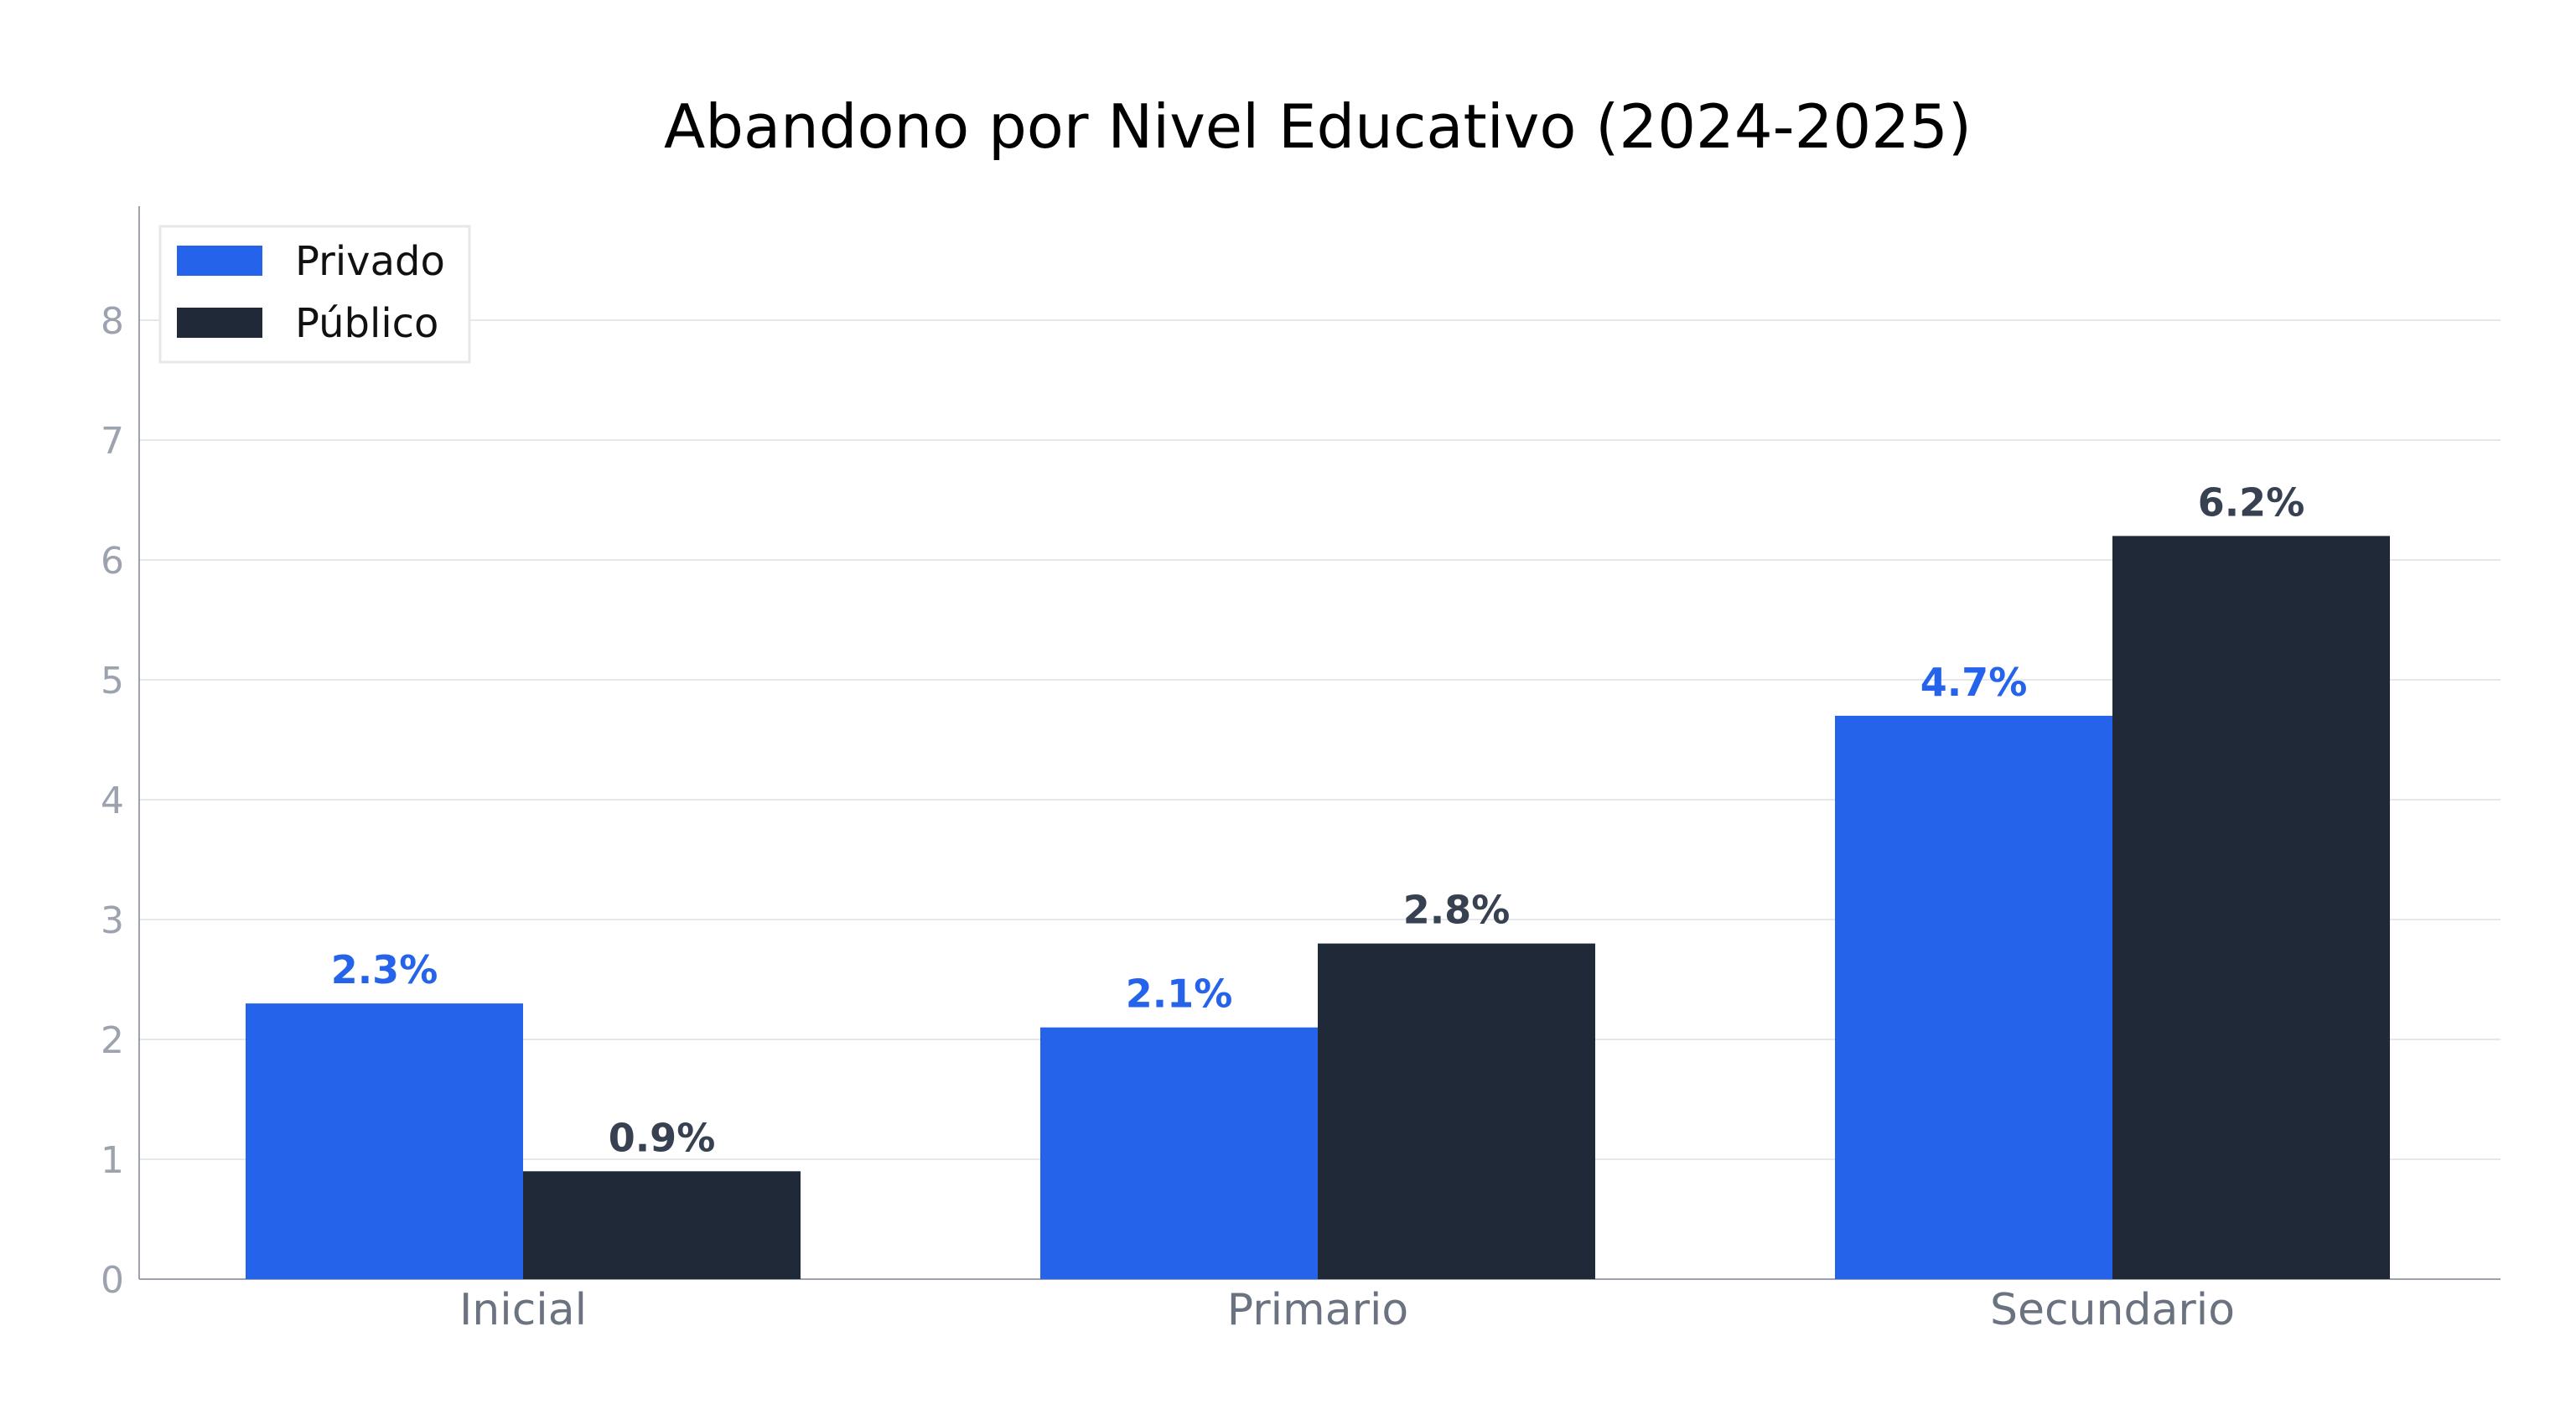 Image resolution: width=2576 pixels, height=1425 pixels. Describe the element at coordinates (2251, 907) in the screenshot. I see `bar-publico-secundario` at that location.